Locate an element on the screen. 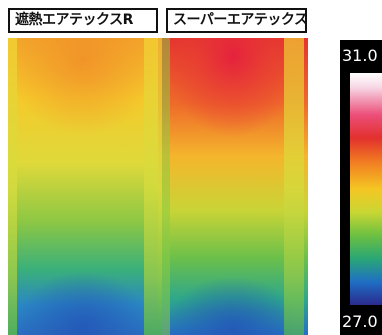 The image size is (382, 335). temperature-max-label: 31.0 is located at coordinates (360, 55).